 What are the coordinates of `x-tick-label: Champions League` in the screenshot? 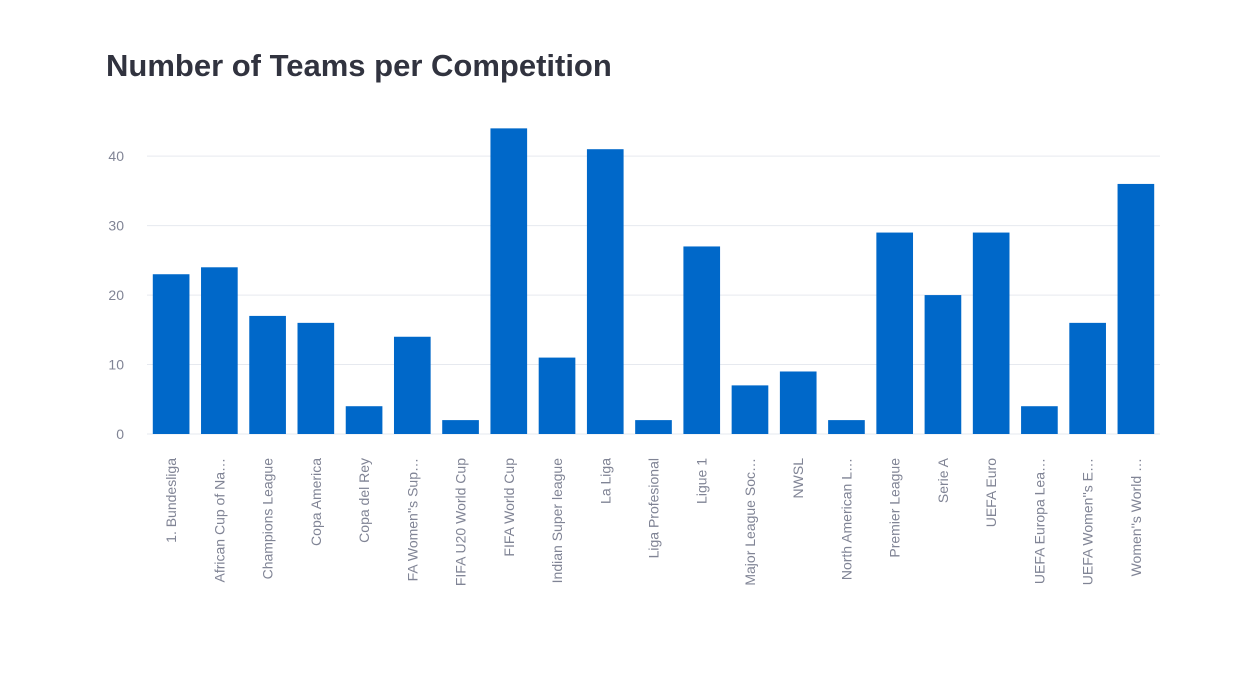 It's located at (268, 519).